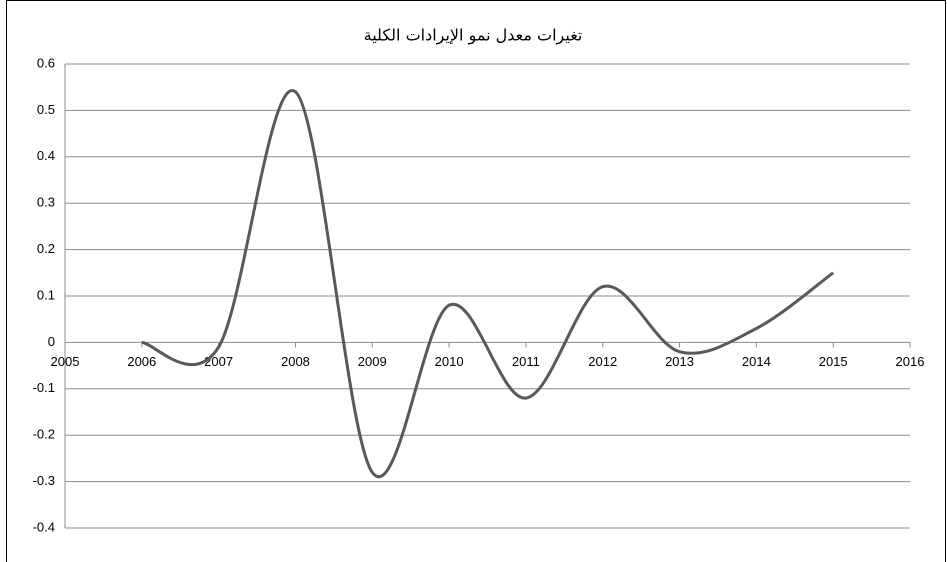 Image resolution: width=947 pixels, height=562 pixels. I want to click on y-tick-label: 0.5, so click(46, 109).